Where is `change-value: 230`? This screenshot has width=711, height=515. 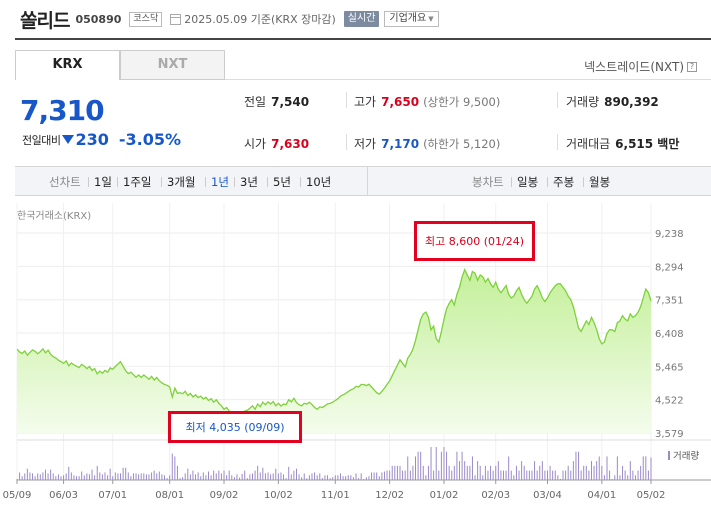 change-value: 230 is located at coordinates (92, 139).